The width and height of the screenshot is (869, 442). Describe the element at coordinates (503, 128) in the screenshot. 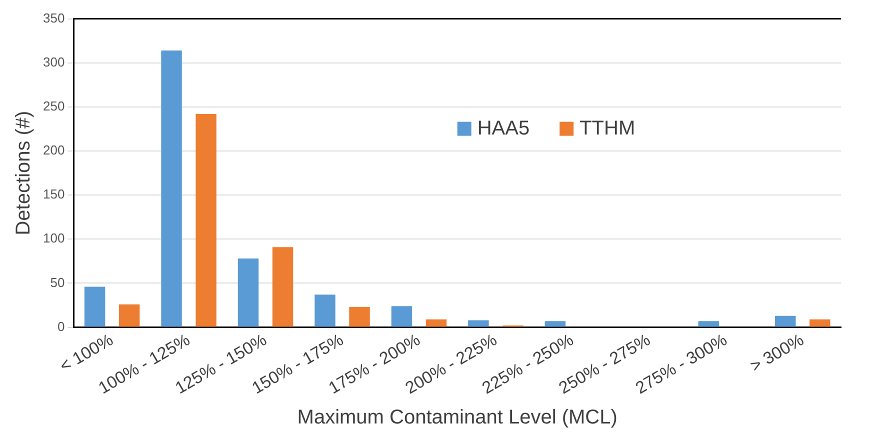

I see `legend-label: HAA5` at that location.